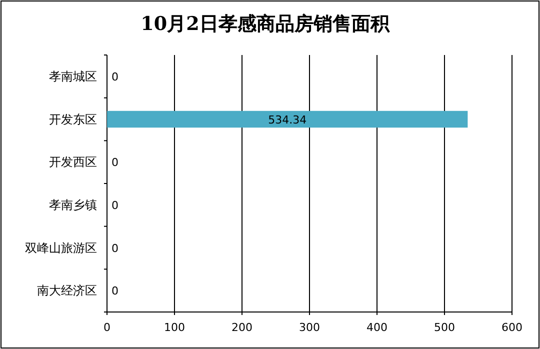 The image size is (540, 349). Describe the element at coordinates (73, 162) in the screenshot. I see `y-tick-label: 开发西区` at that location.